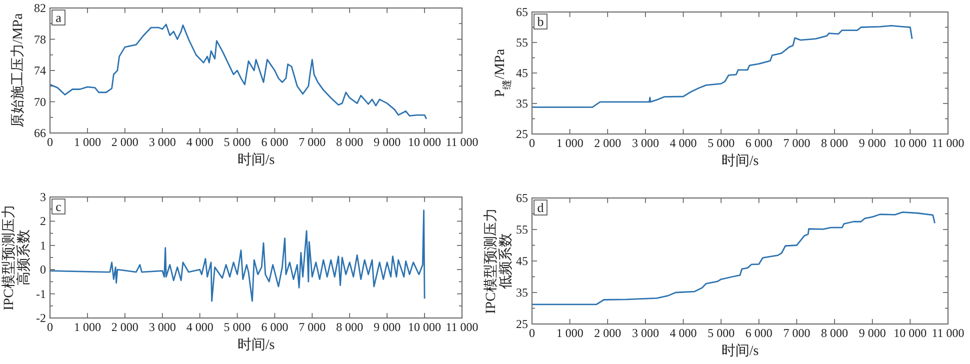 Image resolution: width=970 pixels, height=364 pixels. What do you see at coordinates (18, 70) in the screenshot?
I see `y-axis-title: 原始施工压力/MPa` at bounding box center [18, 70].